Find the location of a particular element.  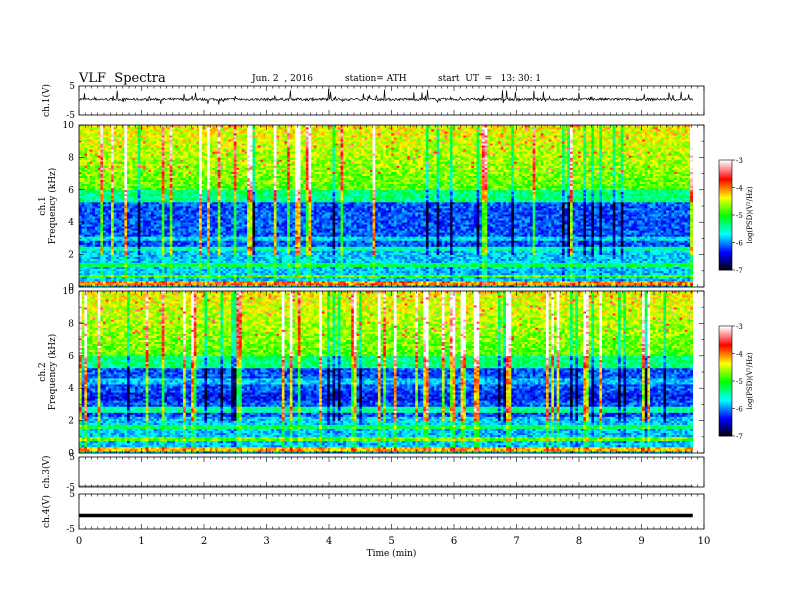

x-axis-label: Time (min) is located at coordinates (392, 553).